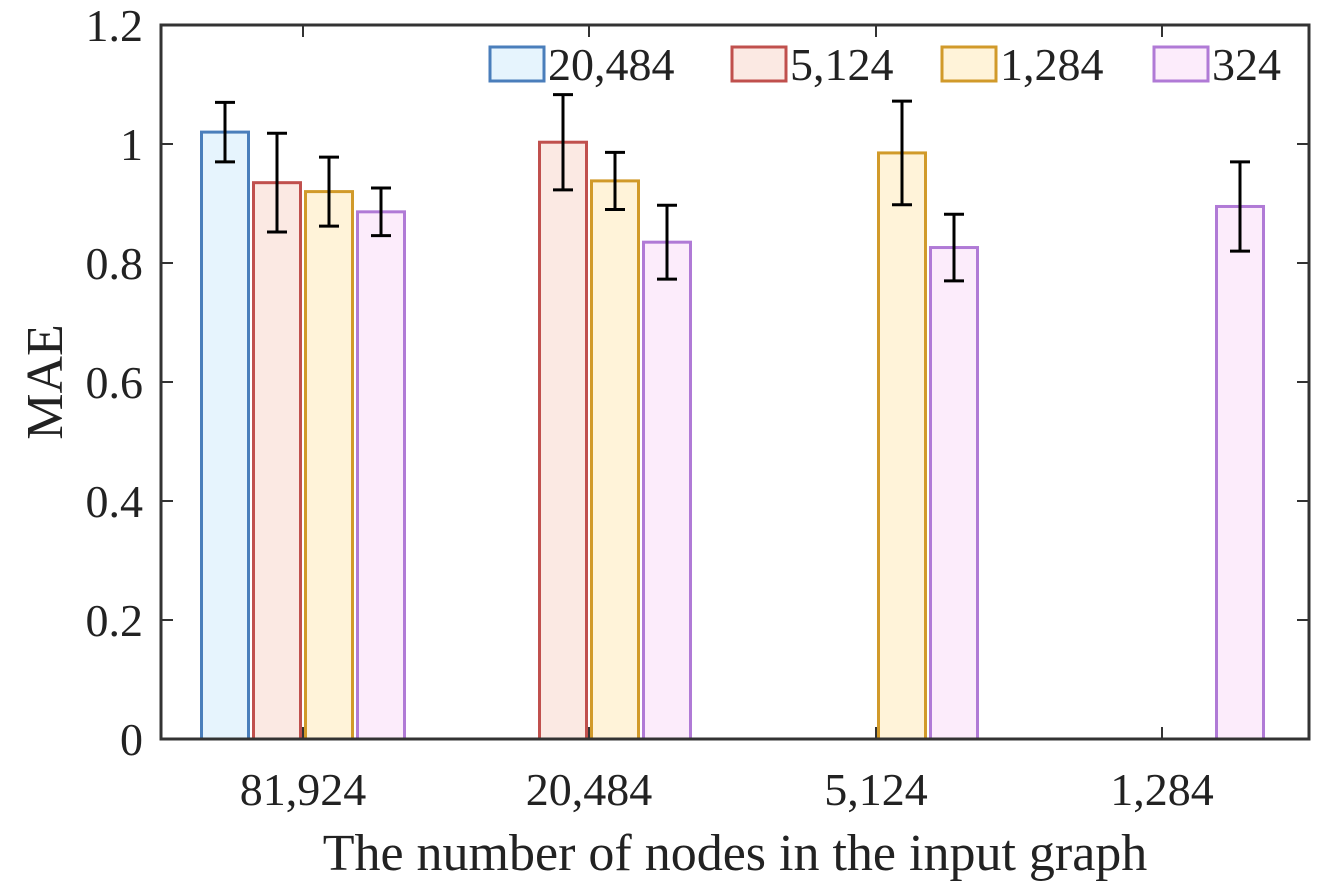  Describe the element at coordinates (589, 789) in the screenshot. I see `x-tick-label: 20,484` at that location.